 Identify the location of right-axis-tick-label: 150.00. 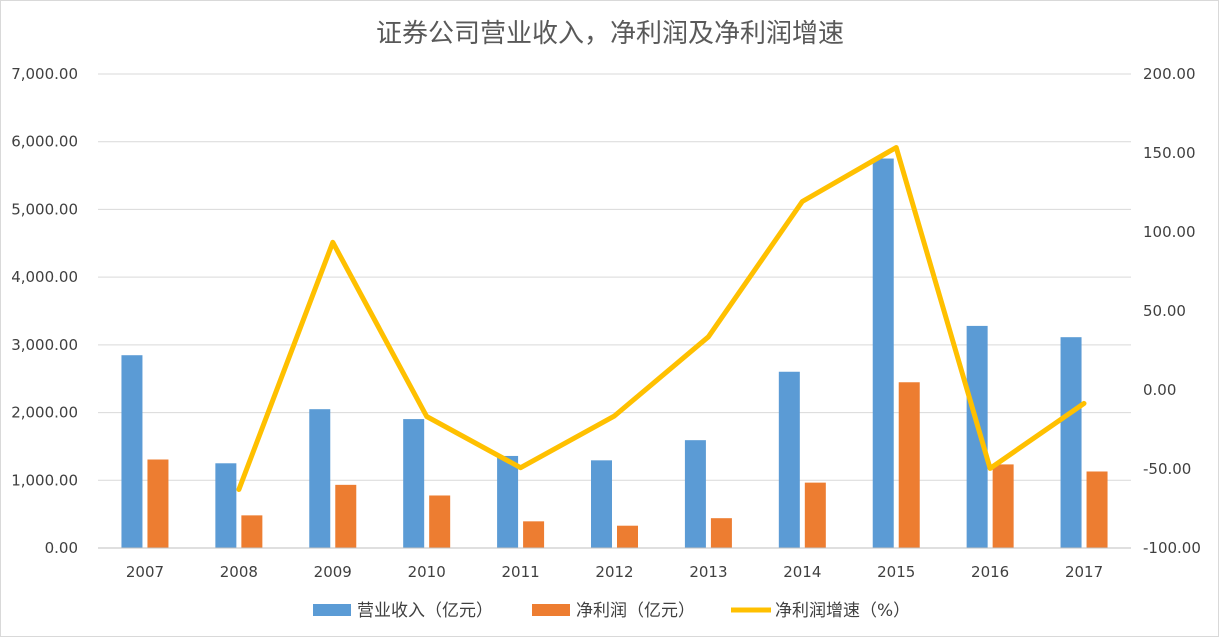
(1169, 153).